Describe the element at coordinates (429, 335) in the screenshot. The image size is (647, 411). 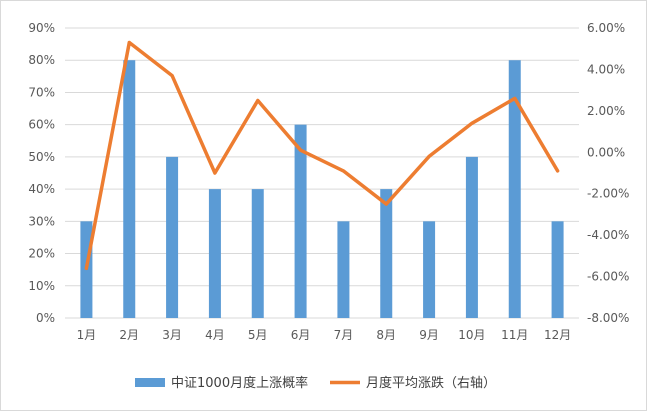
I see `x-tick-label: 9月` at that location.